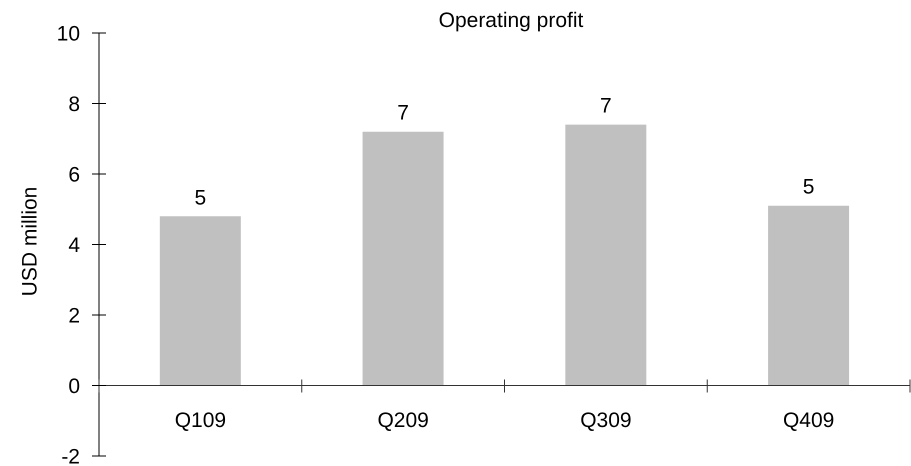  Describe the element at coordinates (74, 316) in the screenshot. I see `y-tick-label: 2` at that location.